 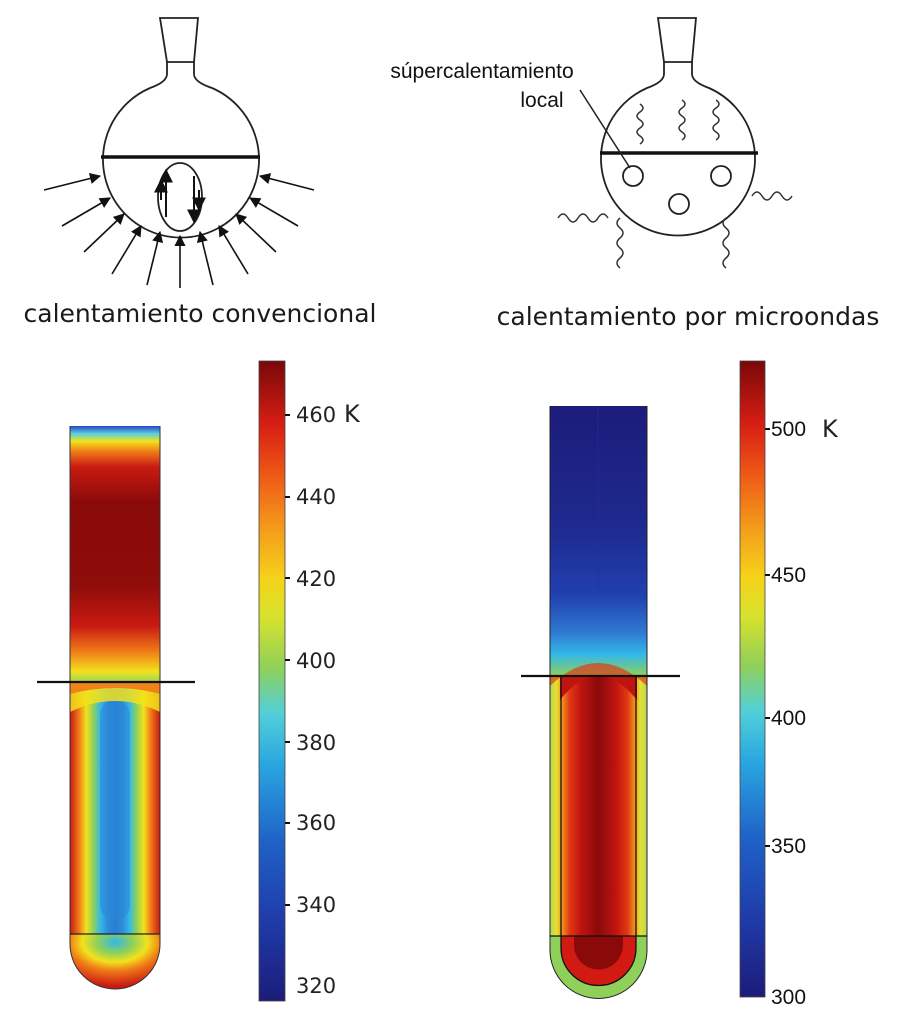 What do you see at coordinates (788, 429) in the screenshot?
I see `right-tick-500: 500` at bounding box center [788, 429].